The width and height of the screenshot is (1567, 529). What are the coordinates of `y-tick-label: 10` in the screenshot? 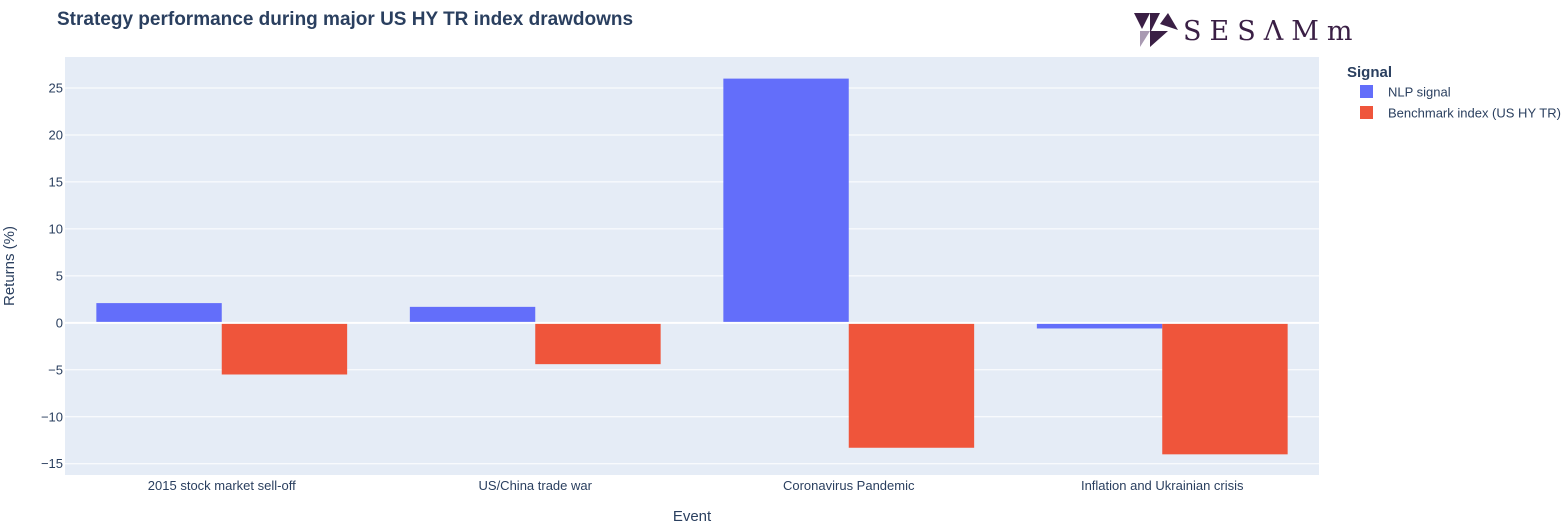 It's located at (56, 228).